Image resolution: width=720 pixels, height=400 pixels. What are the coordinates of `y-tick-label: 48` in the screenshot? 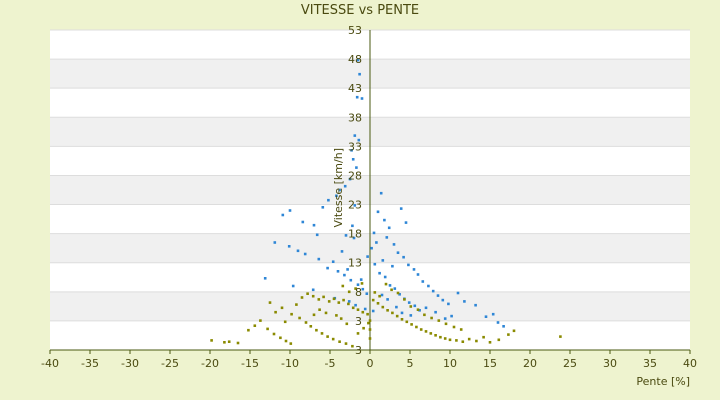 It's located at (355, 59).